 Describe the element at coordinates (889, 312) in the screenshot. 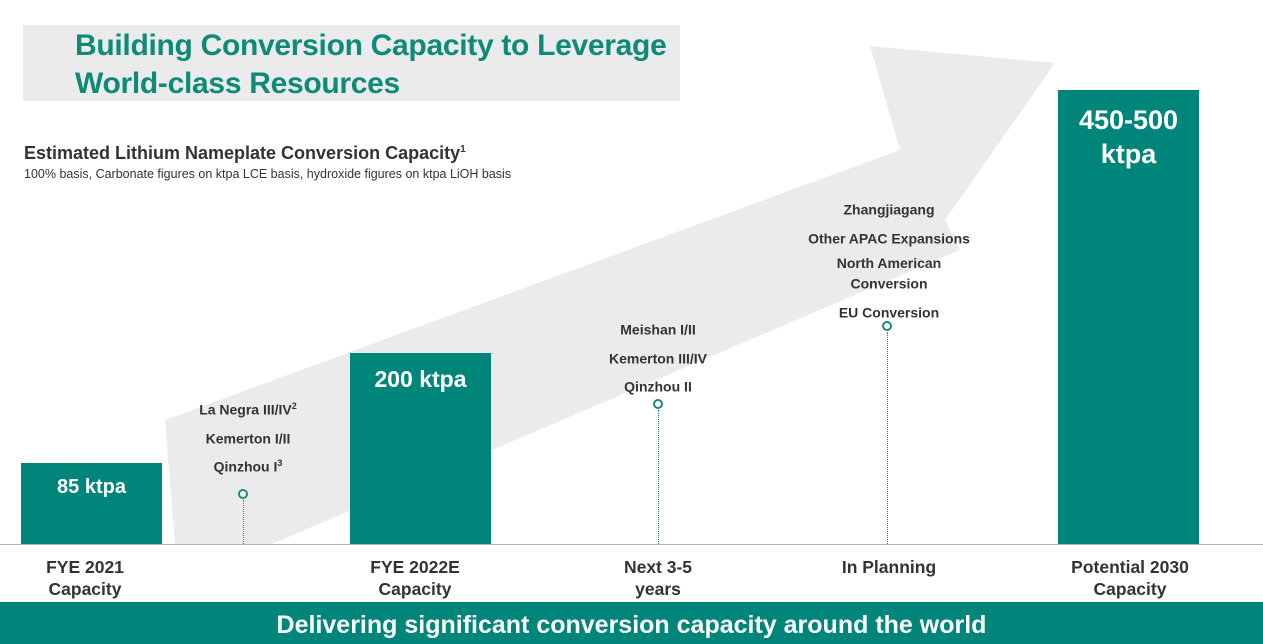

I see `addition-item: EU Conversion` at that location.